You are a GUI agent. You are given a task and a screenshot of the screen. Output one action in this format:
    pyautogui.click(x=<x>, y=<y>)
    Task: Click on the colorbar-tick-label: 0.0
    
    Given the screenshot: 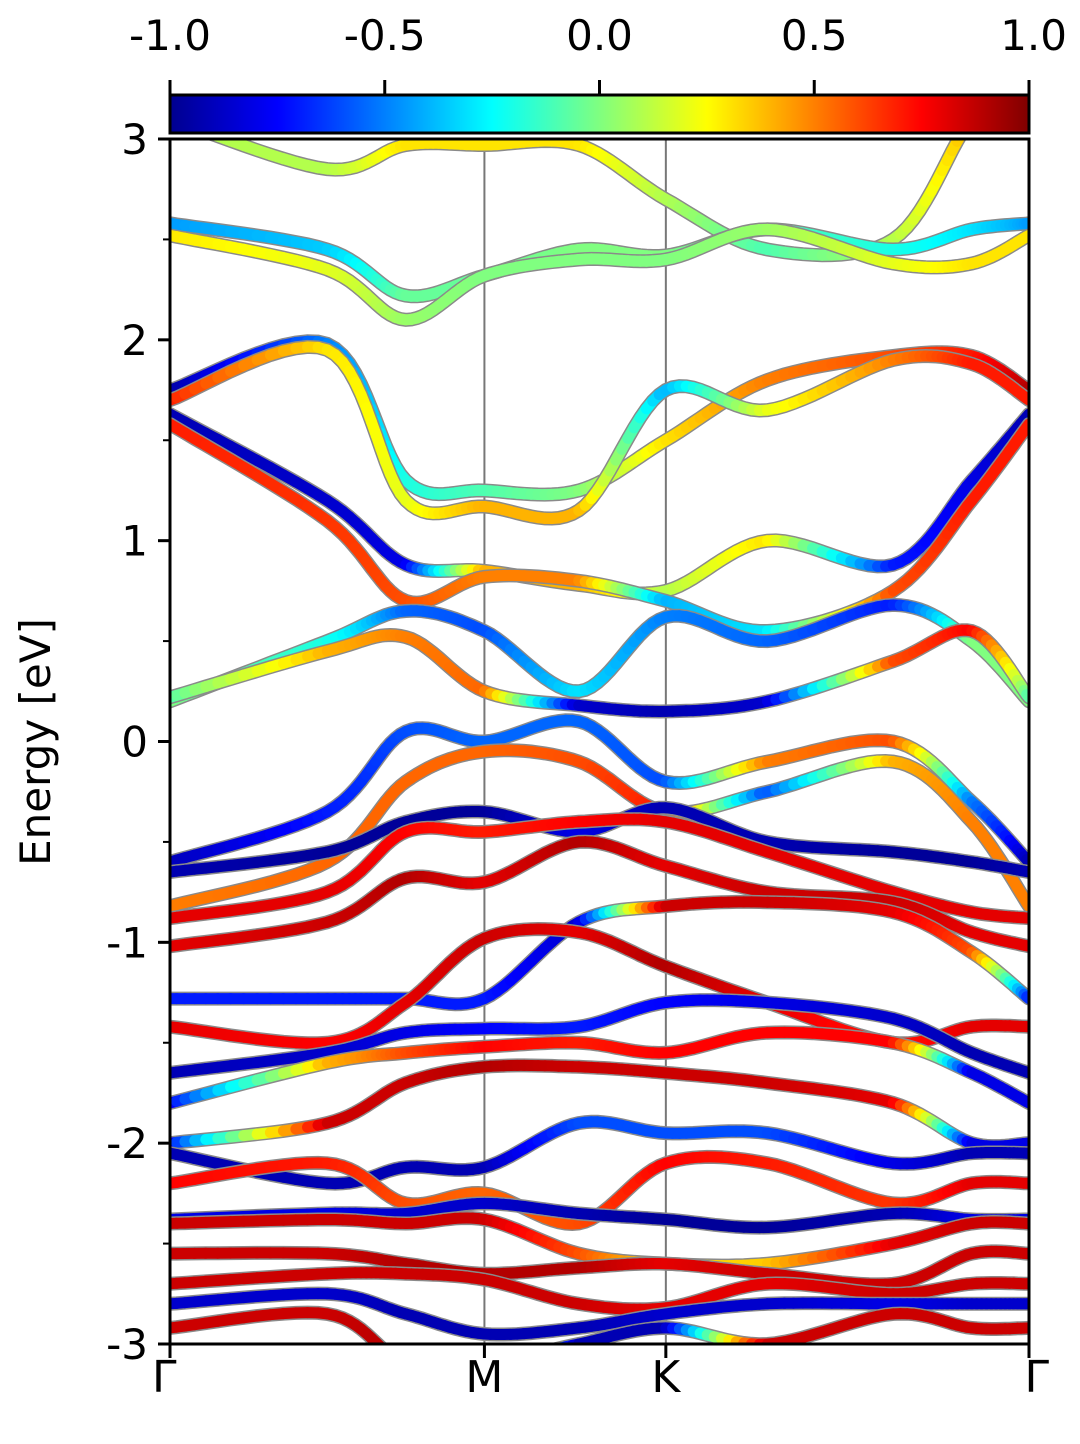 What is the action you would take?
    pyautogui.click(x=599, y=35)
    